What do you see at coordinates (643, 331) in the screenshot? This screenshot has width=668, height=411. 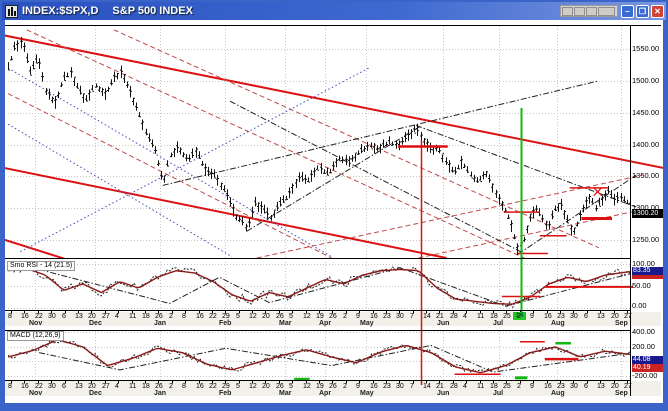 I see `macd-axis-label: 400.00` at bounding box center [643, 331].